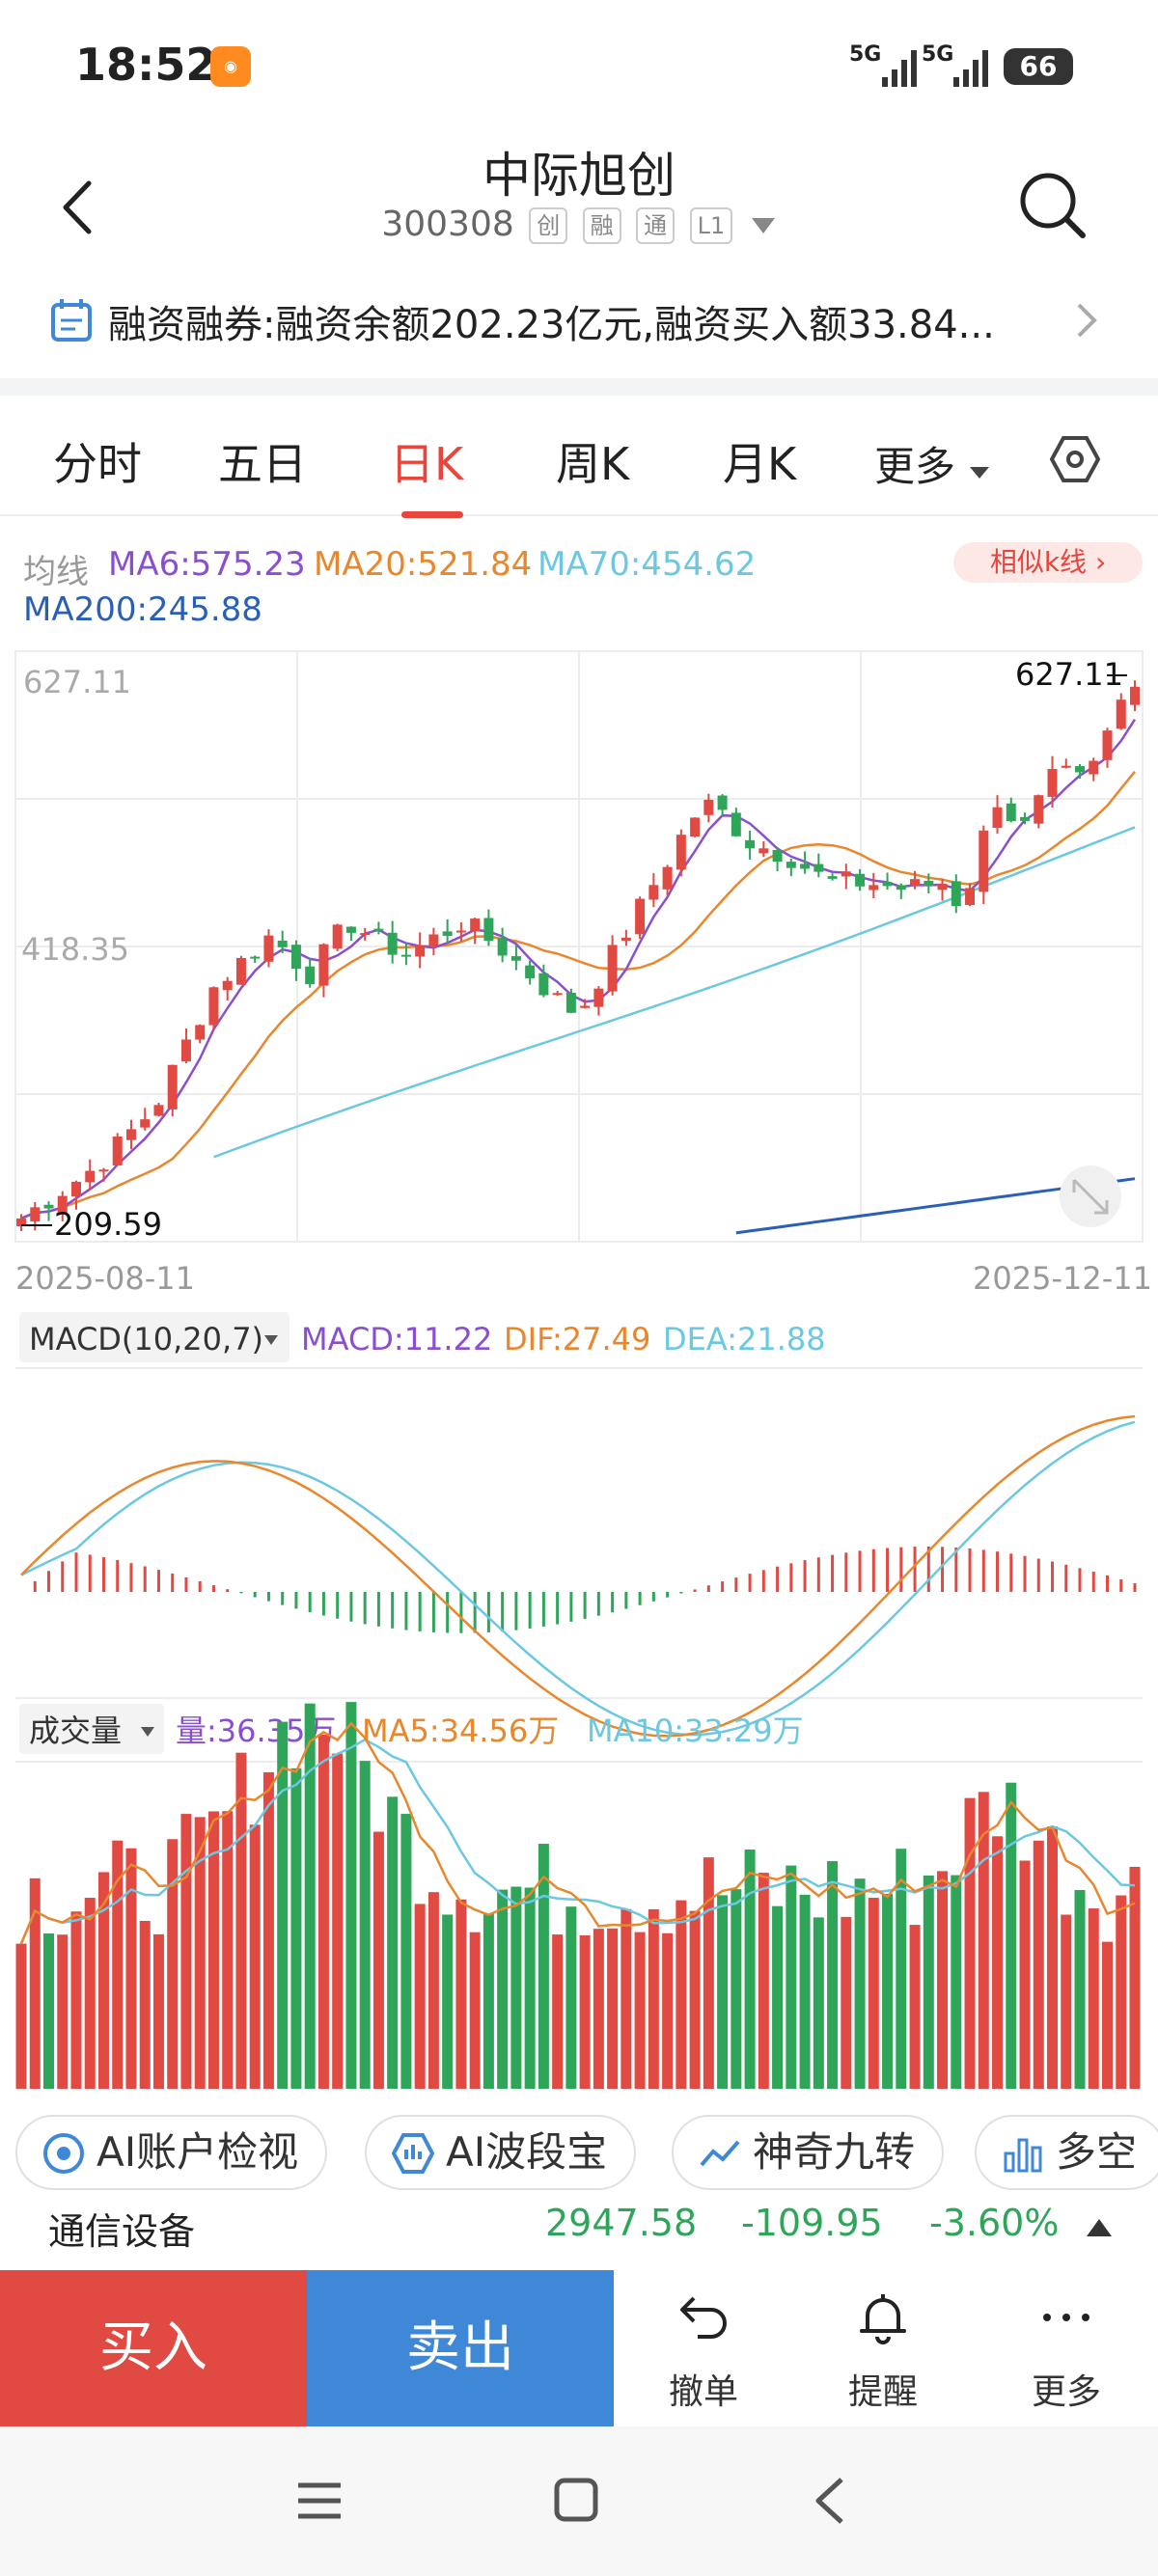  What do you see at coordinates (153, 2348) in the screenshot?
I see `buy-button: 买入` at bounding box center [153, 2348].